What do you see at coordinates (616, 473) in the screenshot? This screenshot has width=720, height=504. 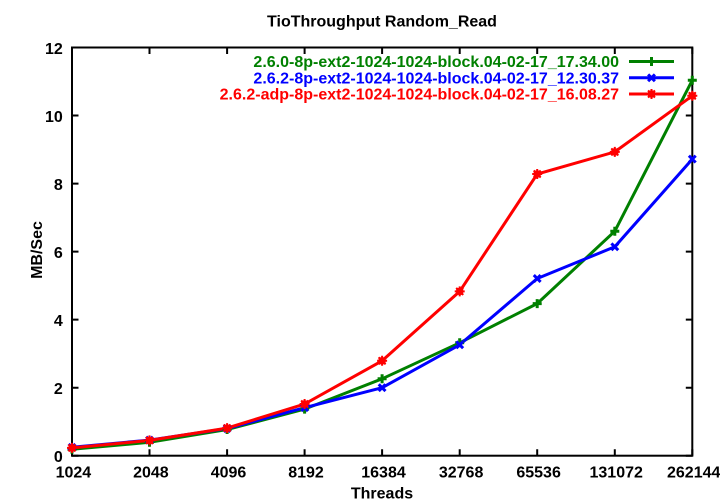 I see `svg-text: 131072` at bounding box center [616, 473].